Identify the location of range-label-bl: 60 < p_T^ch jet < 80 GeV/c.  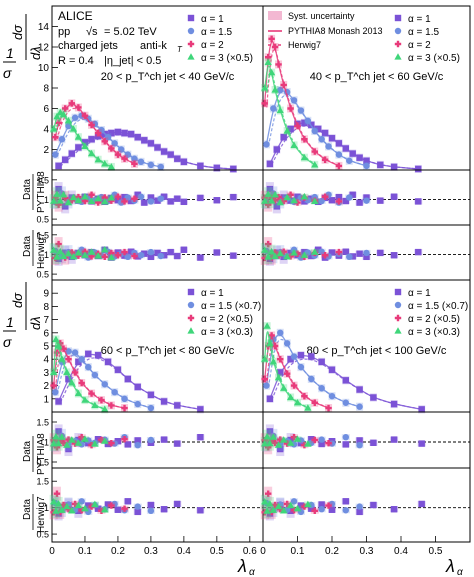
(168, 351).